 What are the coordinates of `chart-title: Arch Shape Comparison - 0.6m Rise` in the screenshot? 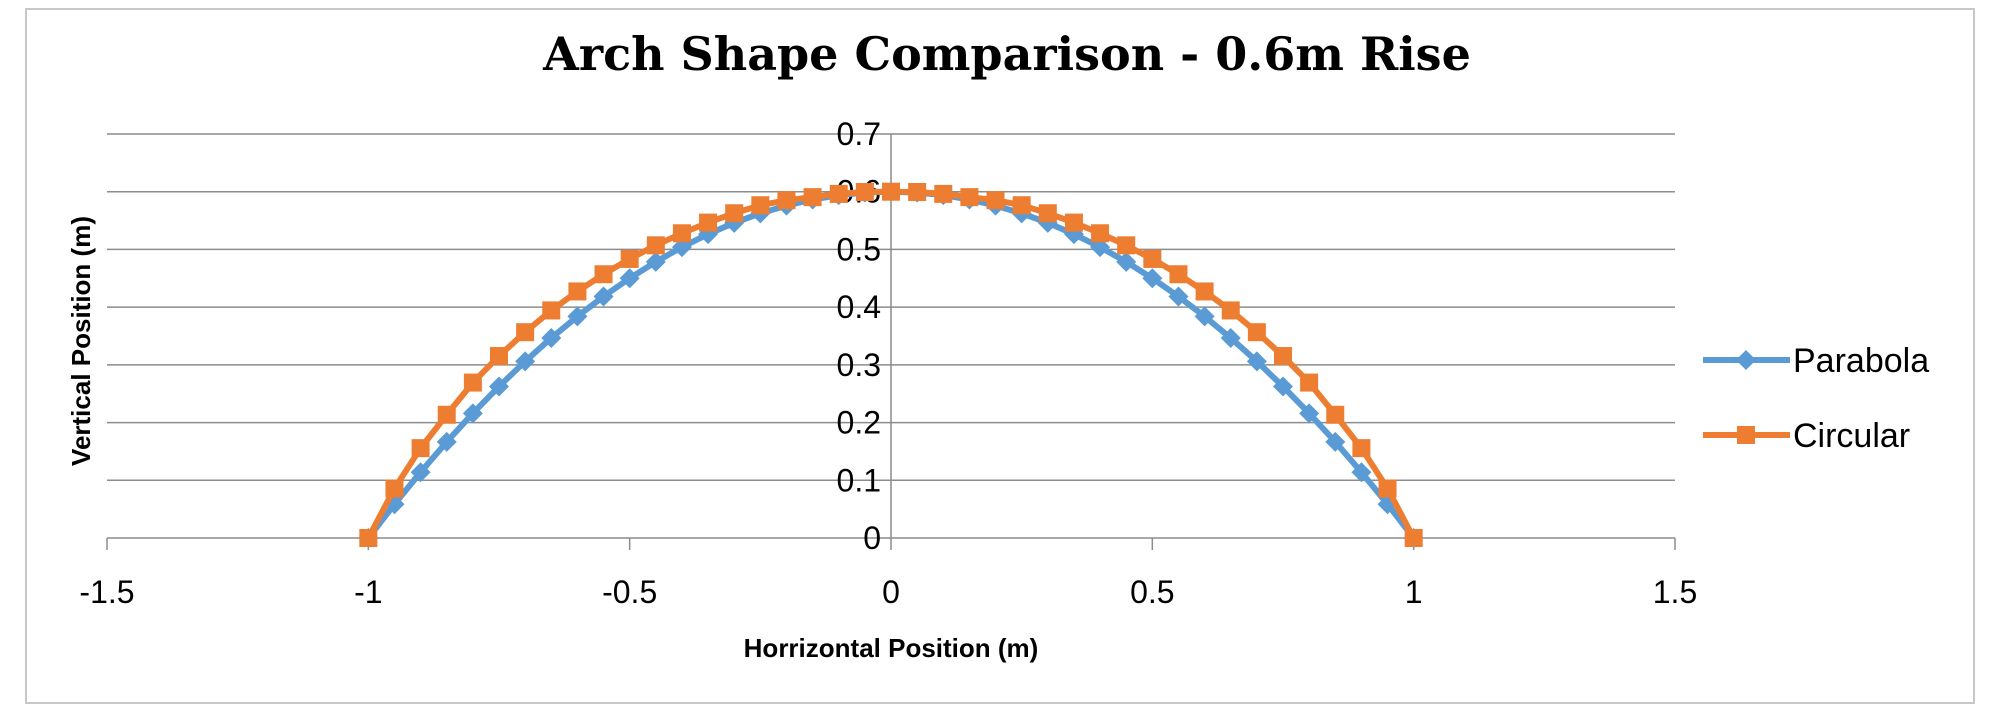 It's located at (1006, 54).